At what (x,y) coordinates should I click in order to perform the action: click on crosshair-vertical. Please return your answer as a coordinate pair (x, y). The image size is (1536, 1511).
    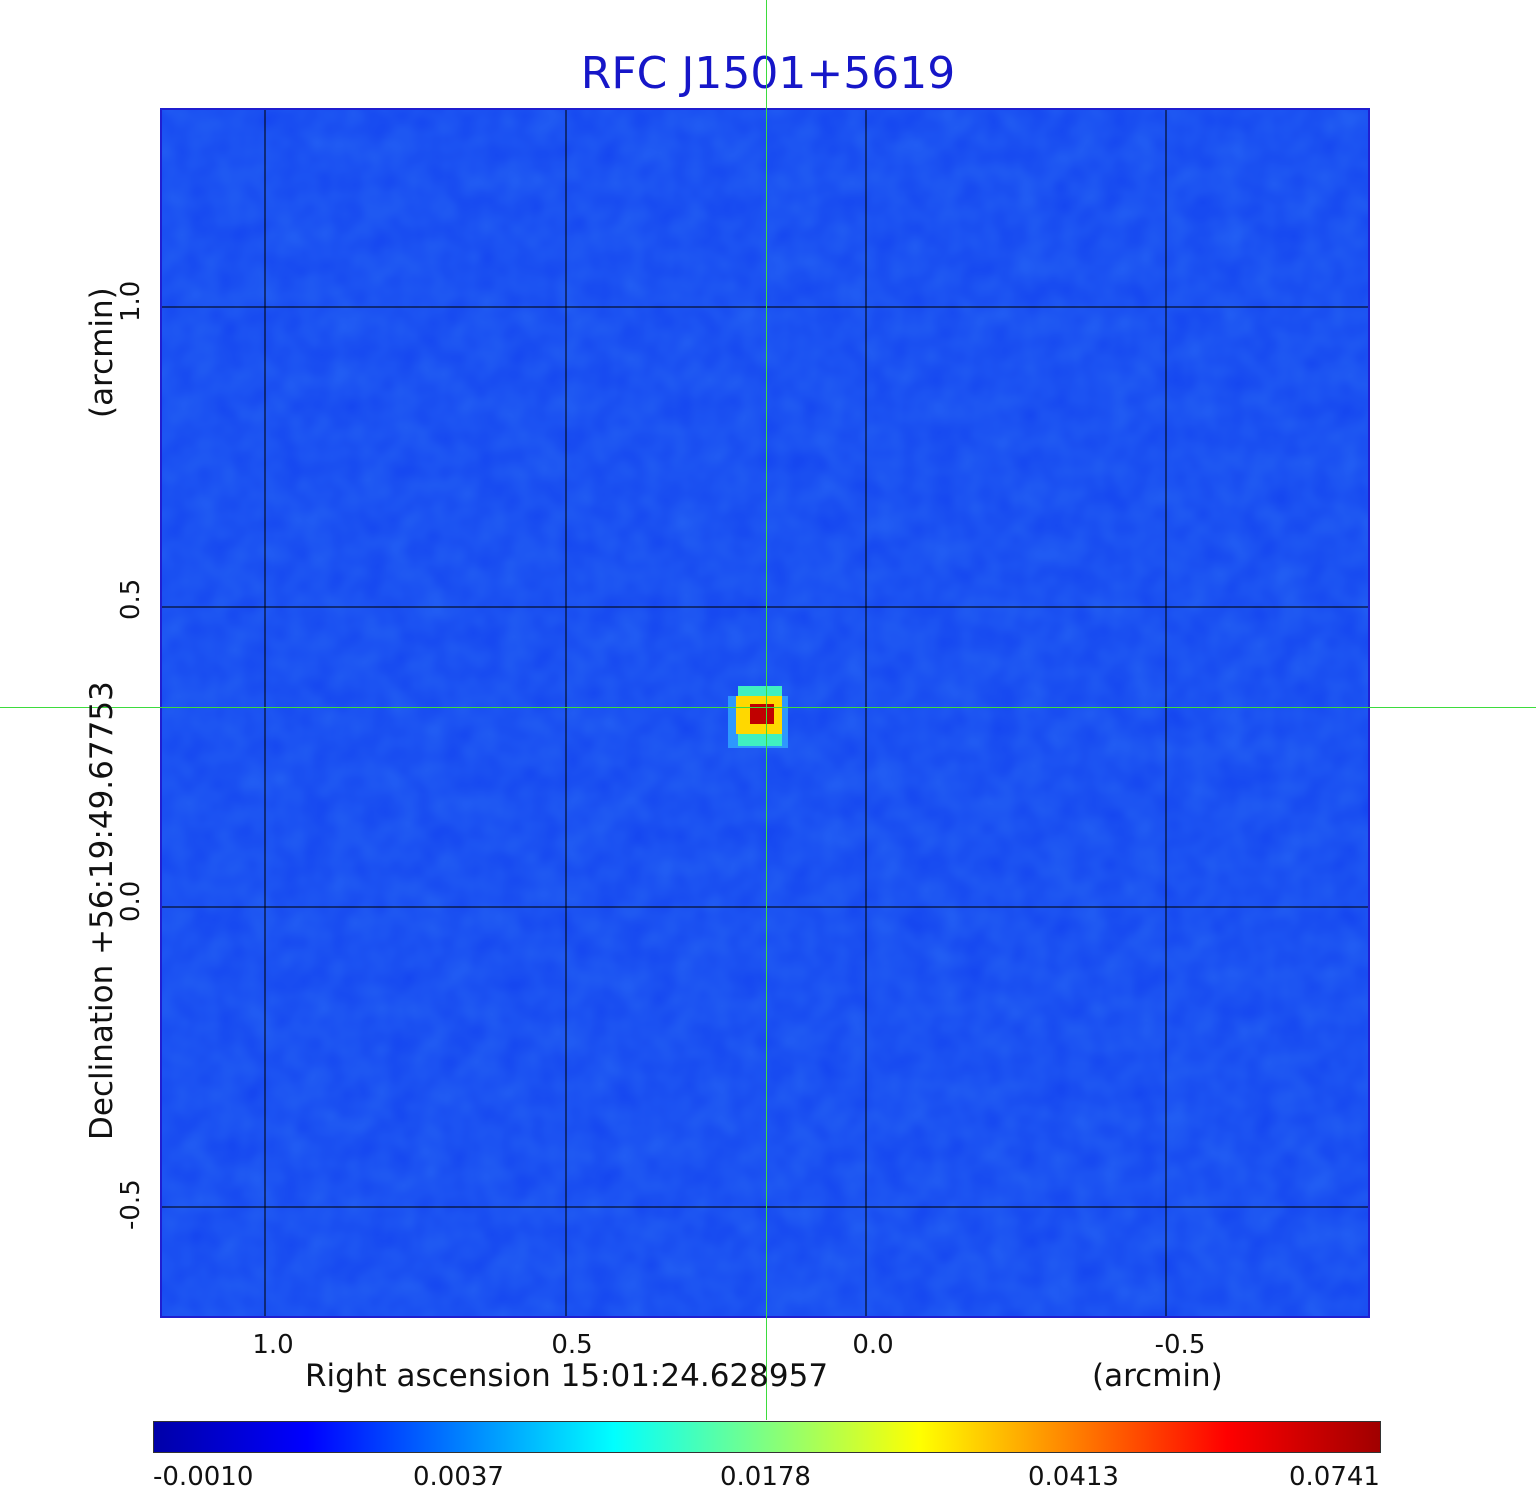
    Looking at the image, I should click on (766, 710).